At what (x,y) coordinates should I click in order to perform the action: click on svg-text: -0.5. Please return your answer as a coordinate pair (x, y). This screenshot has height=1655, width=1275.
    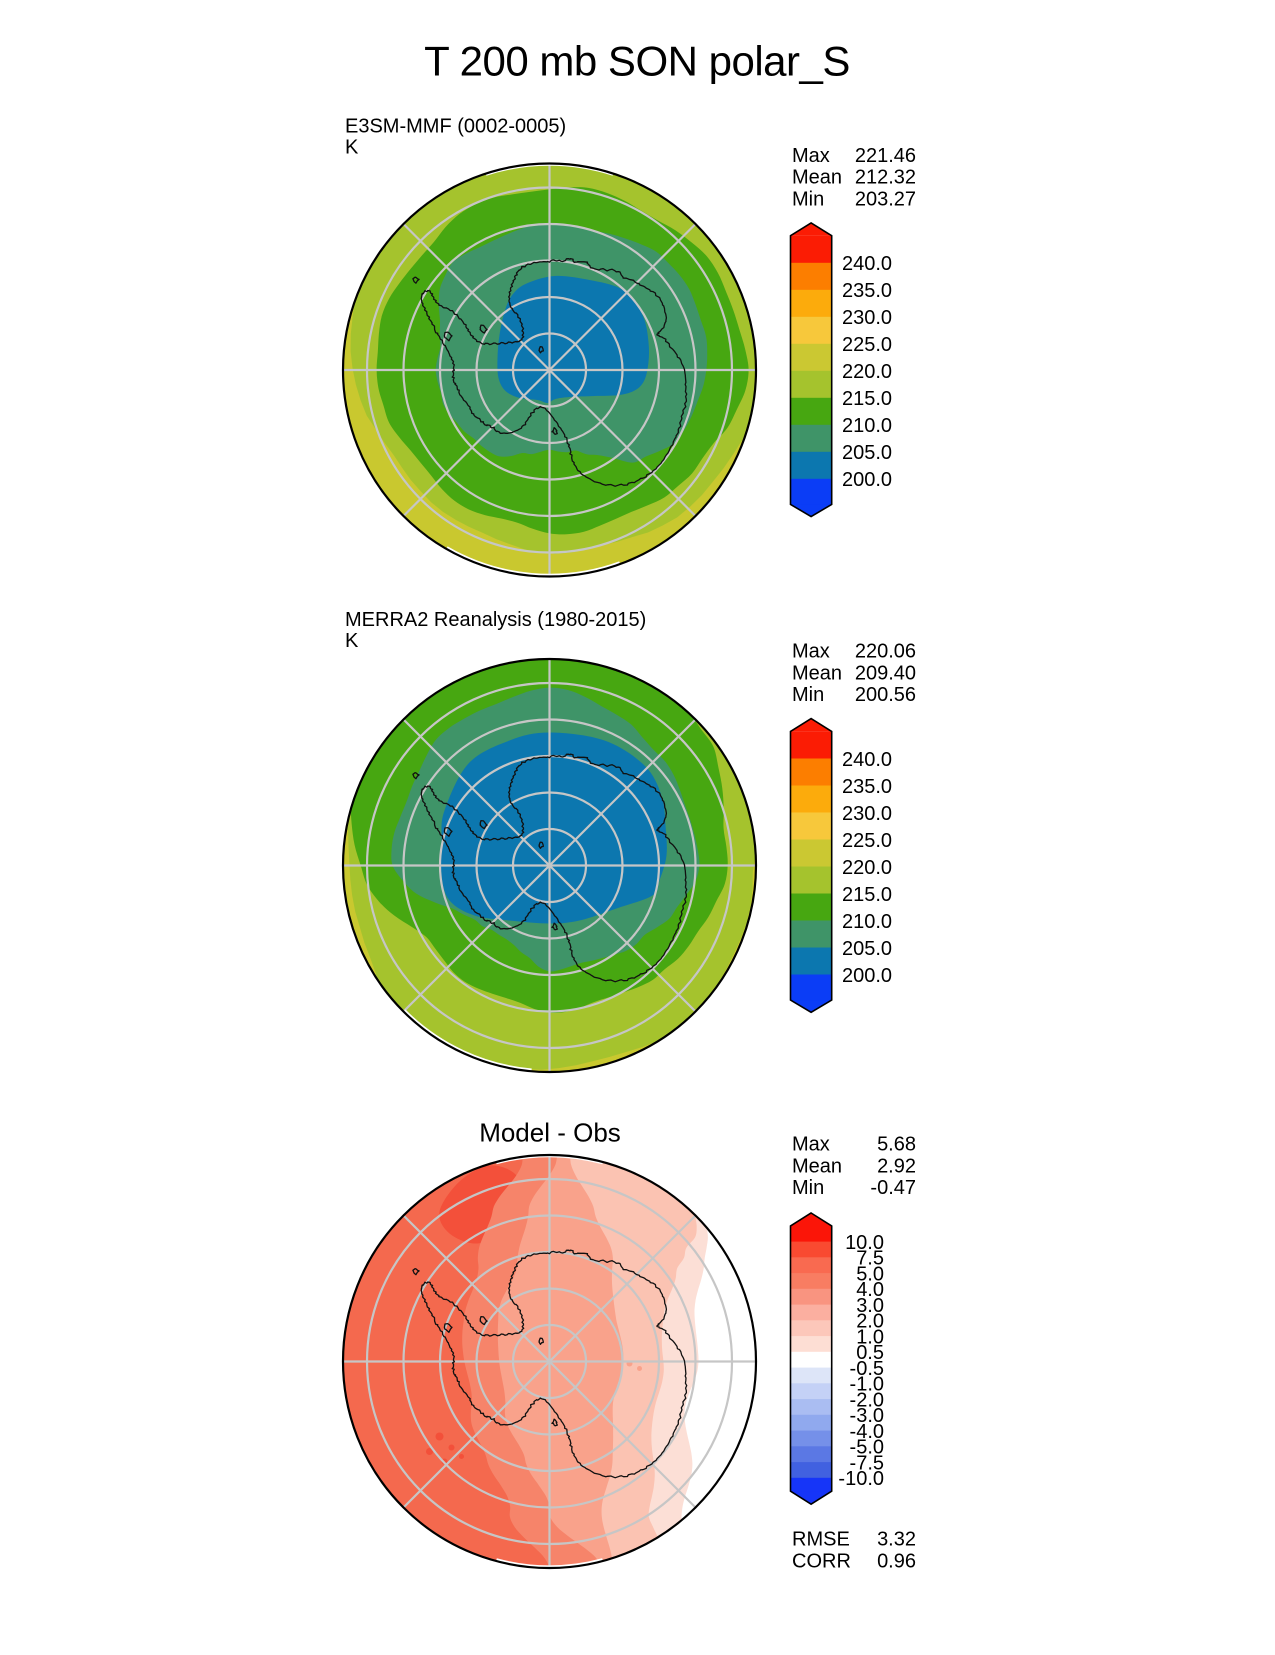
    Looking at the image, I should click on (867, 1369).